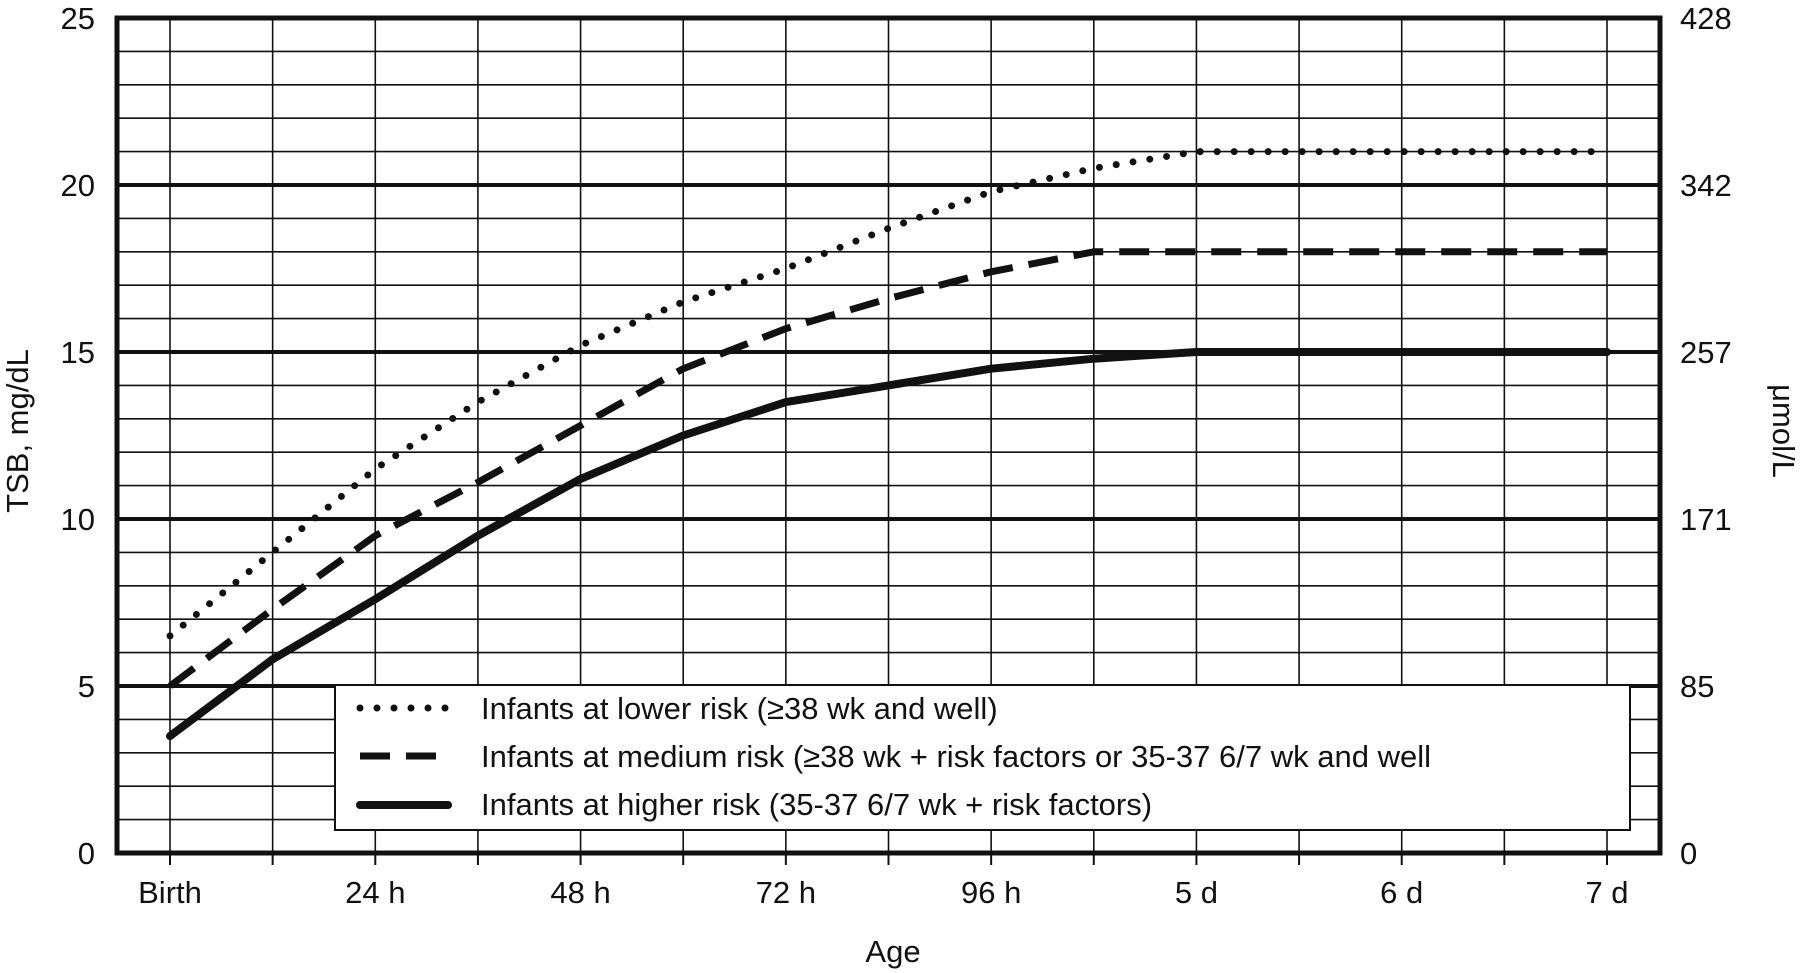 This screenshot has width=1800, height=973. What do you see at coordinates (78, 519) in the screenshot?
I see `y-tick-label: 10` at bounding box center [78, 519].